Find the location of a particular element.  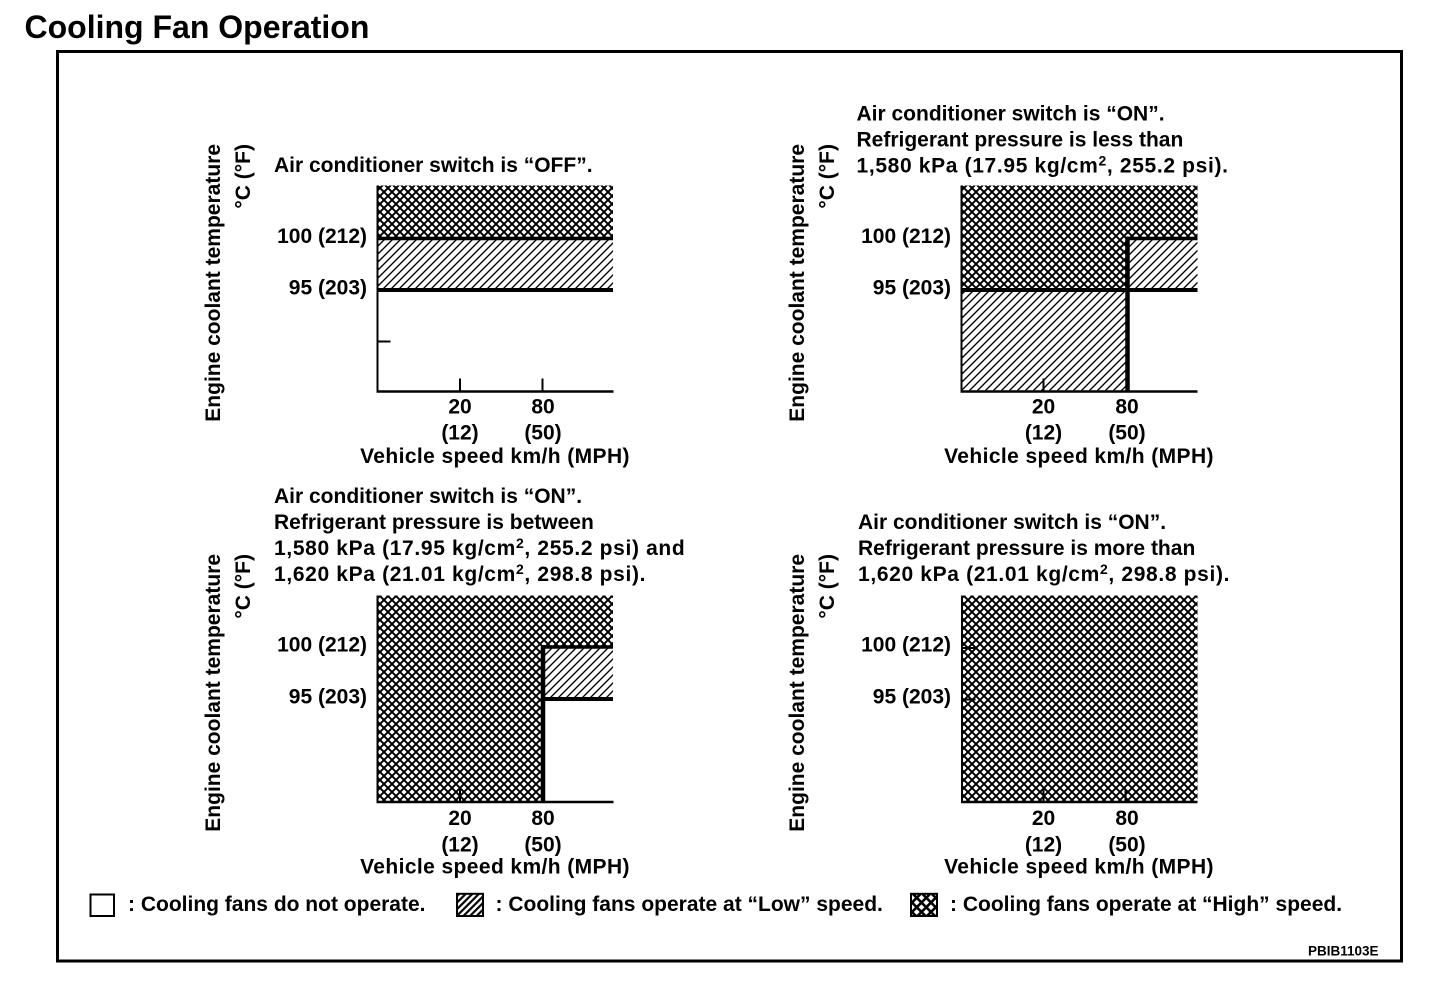

svg-text: PBIB1103E is located at coordinates (1343, 951).